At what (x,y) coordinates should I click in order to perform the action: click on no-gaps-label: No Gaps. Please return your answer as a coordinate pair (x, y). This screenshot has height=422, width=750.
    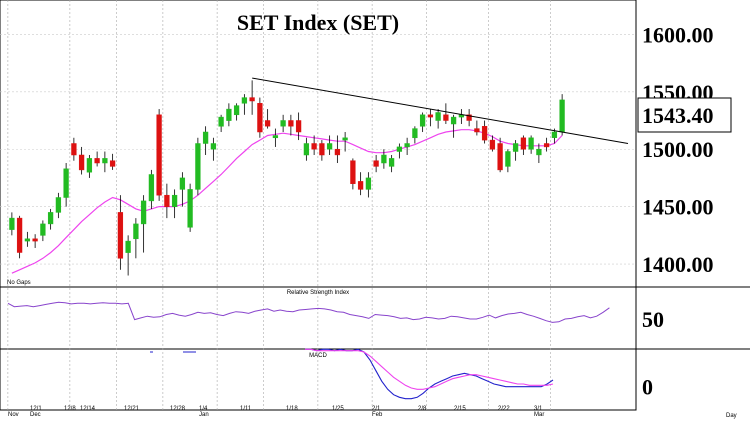
    Looking at the image, I should click on (19, 283).